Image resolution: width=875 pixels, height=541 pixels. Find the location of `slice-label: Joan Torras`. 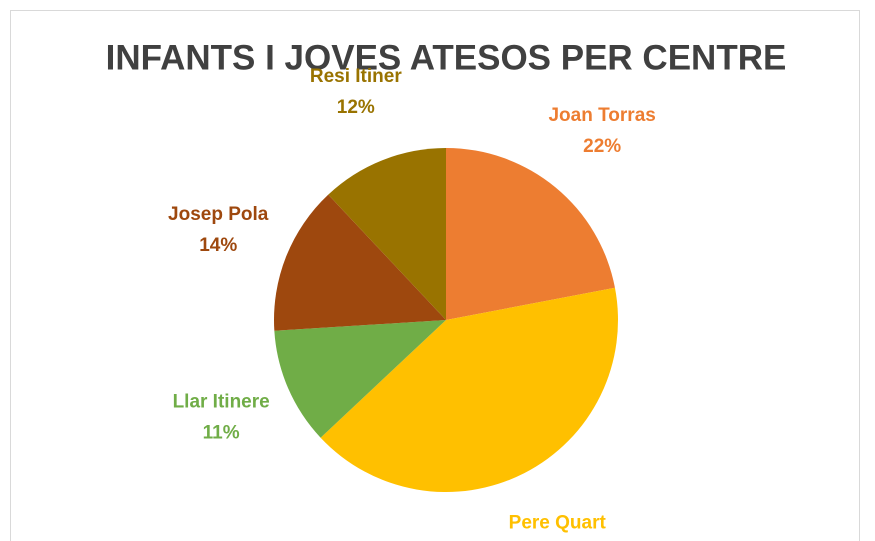

slice-label: Joan Torras is located at coordinates (601, 115).